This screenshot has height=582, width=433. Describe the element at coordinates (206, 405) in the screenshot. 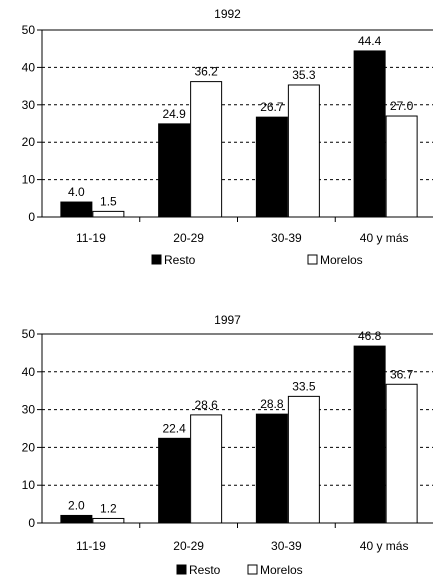

I see `data-label: 28.6` at that location.